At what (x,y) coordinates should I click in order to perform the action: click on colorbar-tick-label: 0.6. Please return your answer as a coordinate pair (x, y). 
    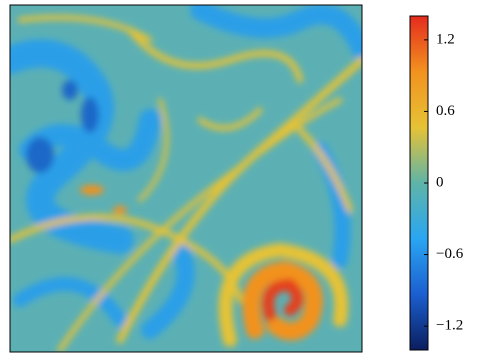
    Looking at the image, I should click on (445, 111).